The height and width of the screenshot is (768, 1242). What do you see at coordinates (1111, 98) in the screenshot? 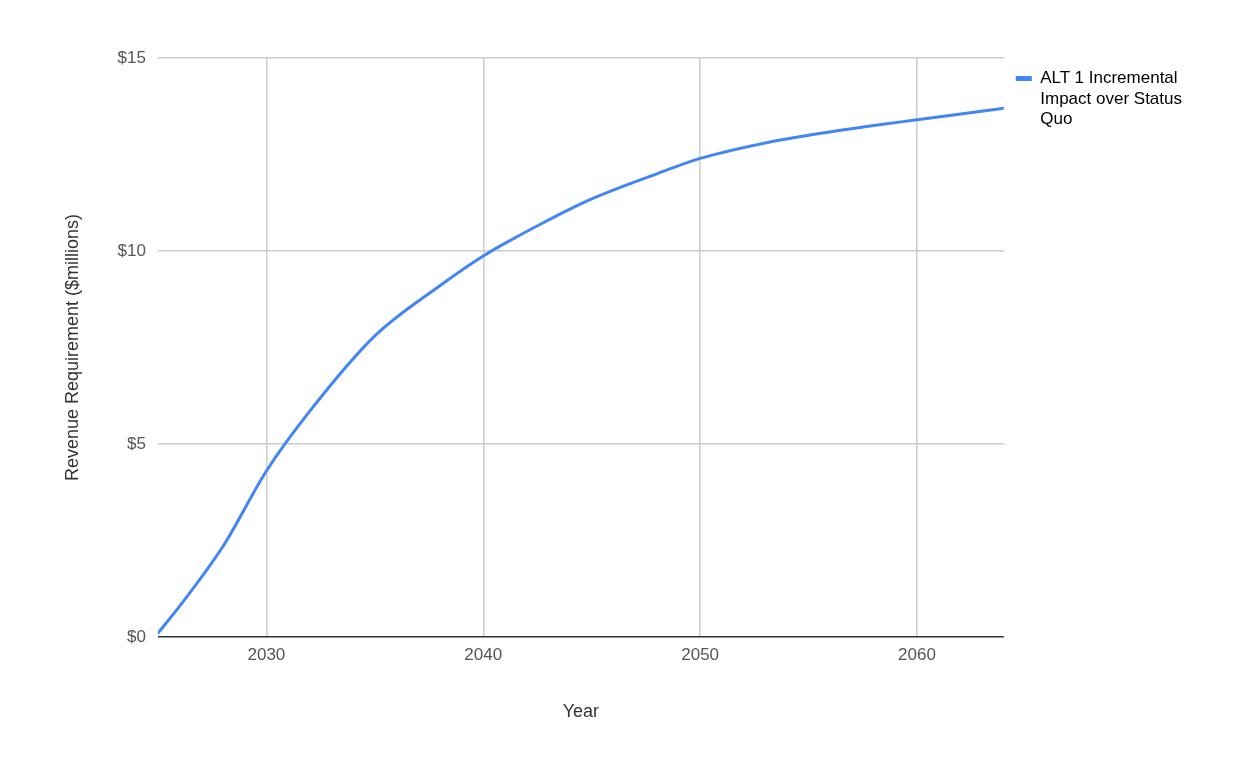
I see `legend-label: ALT 1 Incremental Impact over Status Quo` at bounding box center [1111, 98].